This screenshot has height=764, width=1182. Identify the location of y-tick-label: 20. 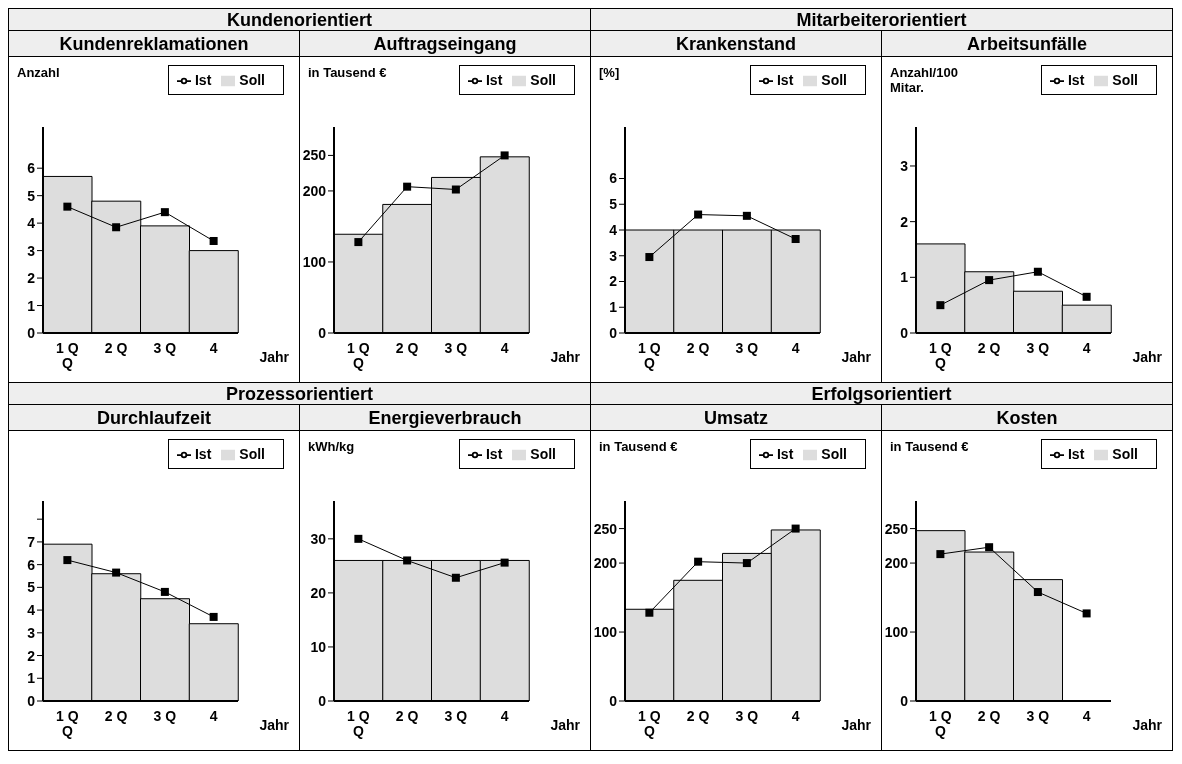
(318, 592).